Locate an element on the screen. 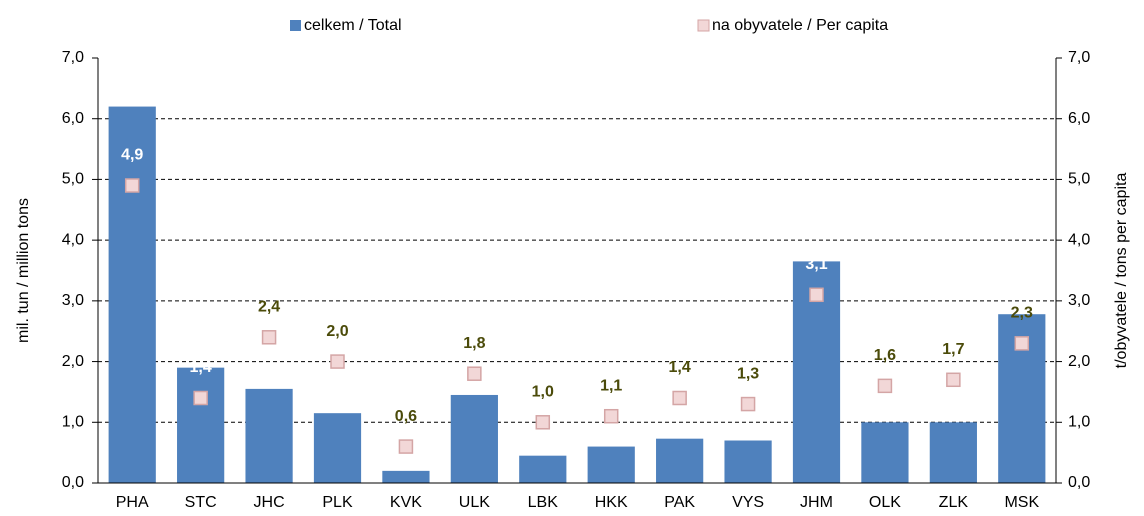 The height and width of the screenshot is (516, 1144). x-tick-label: PHA is located at coordinates (132, 502).